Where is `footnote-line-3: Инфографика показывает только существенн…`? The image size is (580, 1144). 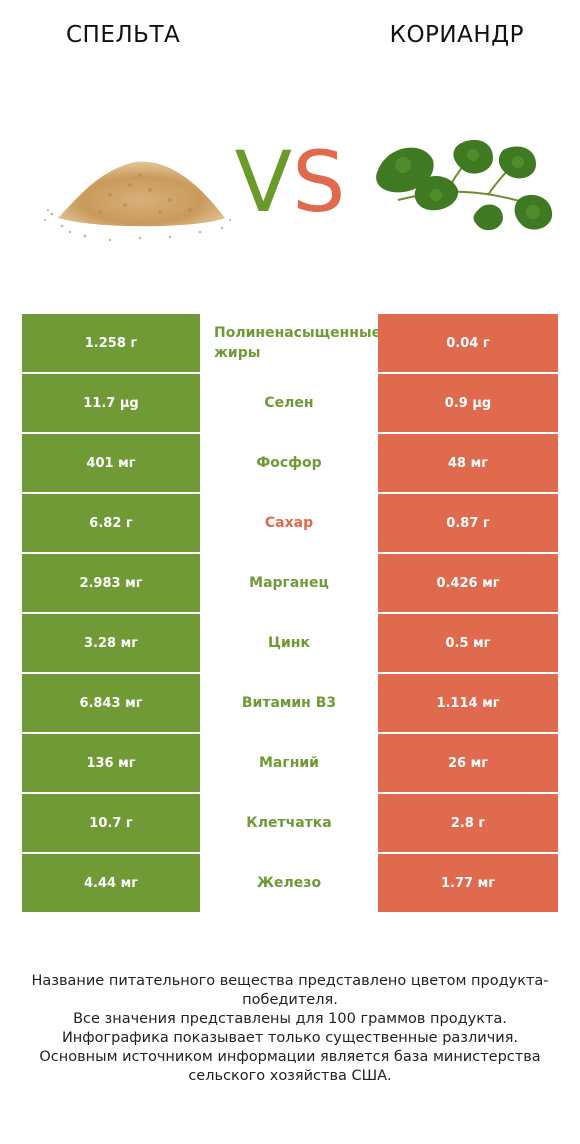 footnote-line-3: Инфографика показывает только существенн… is located at coordinates (290, 1038).